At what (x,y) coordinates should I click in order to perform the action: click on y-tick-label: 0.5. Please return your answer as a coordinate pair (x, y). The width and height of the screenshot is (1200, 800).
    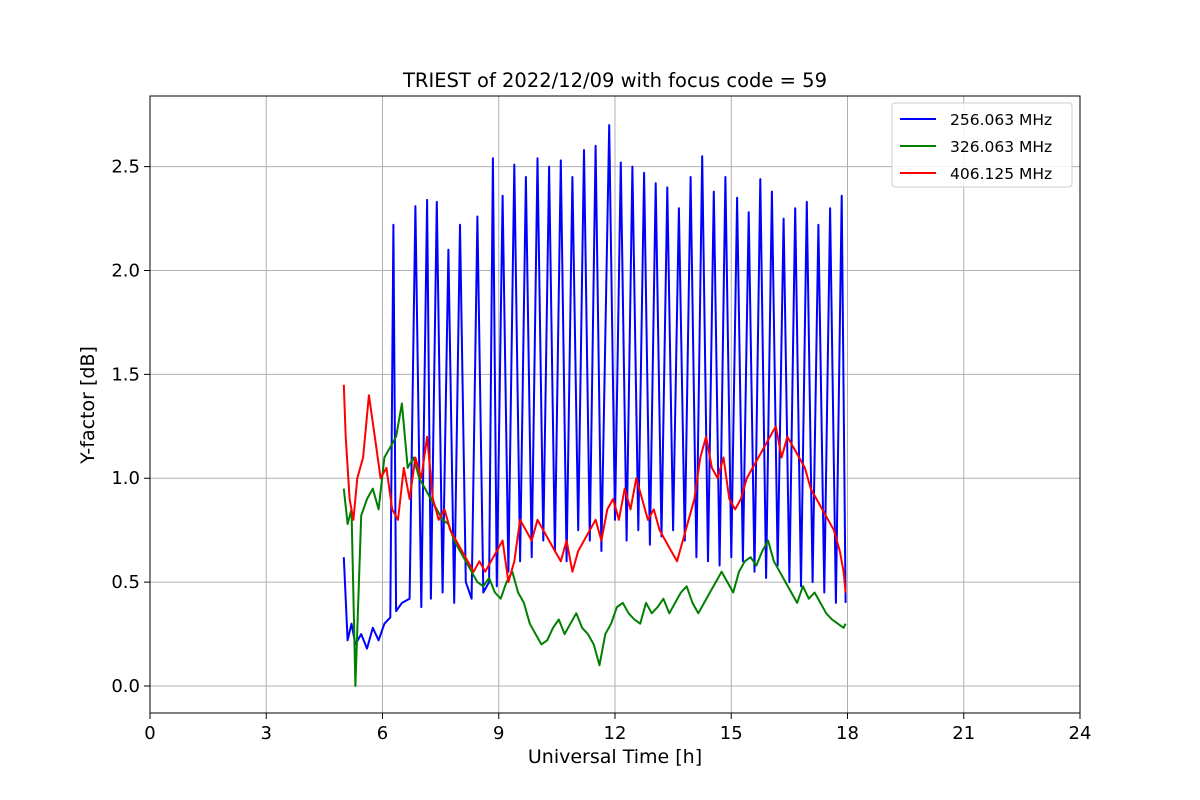
    Looking at the image, I should click on (125, 582).